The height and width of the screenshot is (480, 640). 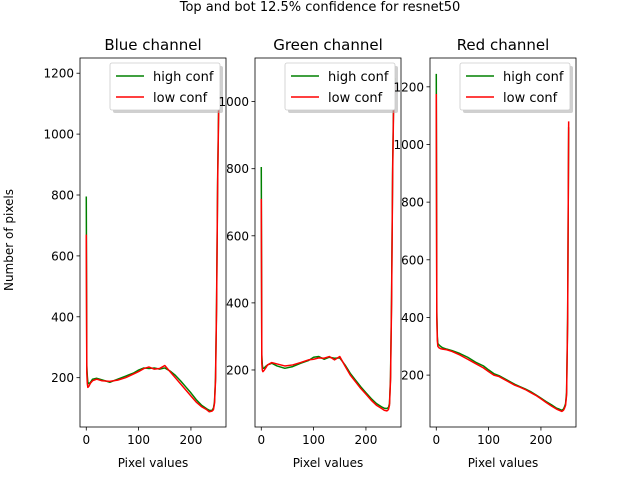 I want to click on green-ytick-label: 400, so click(x=237, y=303).